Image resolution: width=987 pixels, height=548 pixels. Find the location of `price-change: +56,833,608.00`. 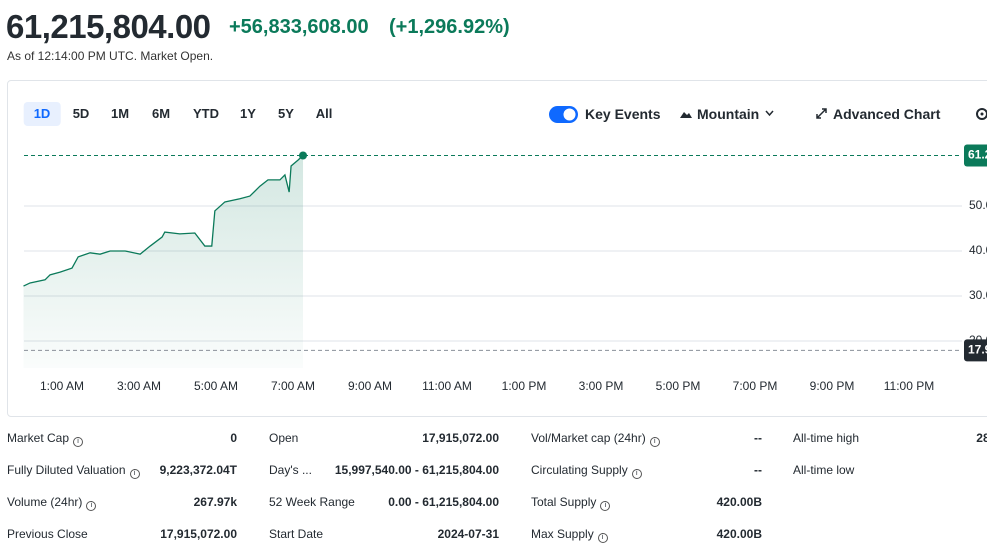

price-change: +56,833,608.00 is located at coordinates (299, 27).